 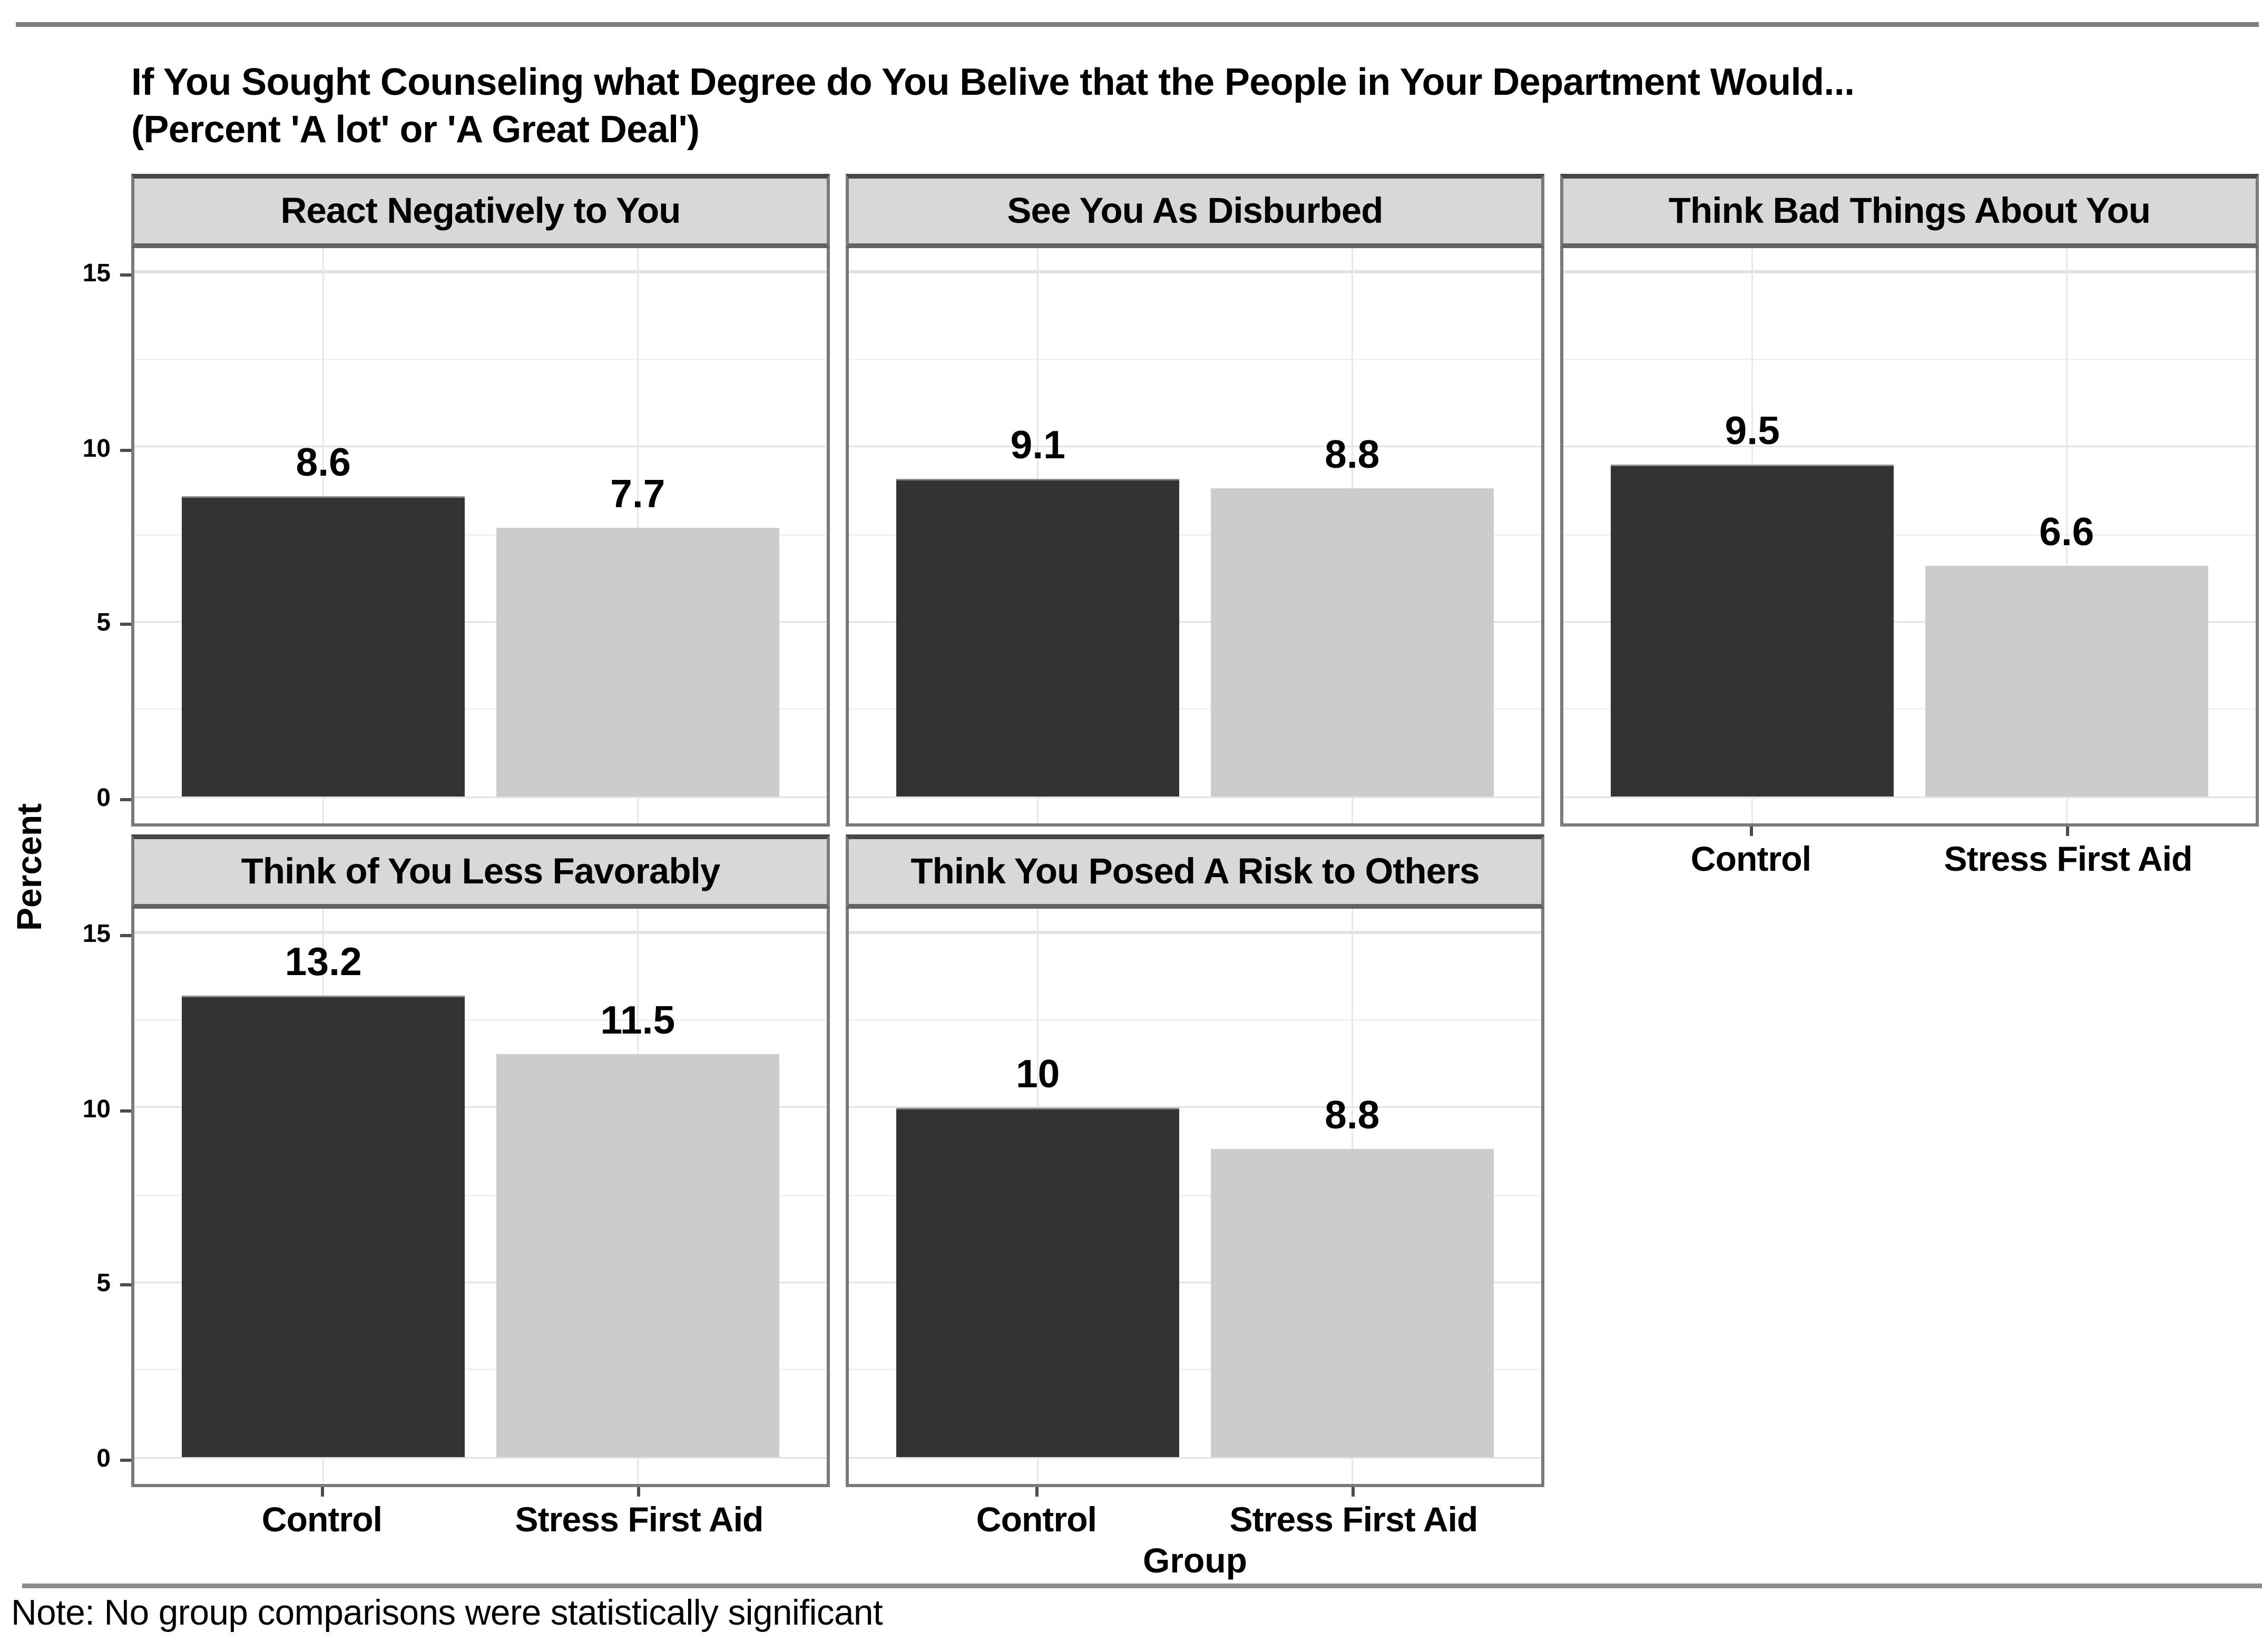 What do you see at coordinates (638, 494) in the screenshot?
I see `bar-value-label: 7.7` at bounding box center [638, 494].